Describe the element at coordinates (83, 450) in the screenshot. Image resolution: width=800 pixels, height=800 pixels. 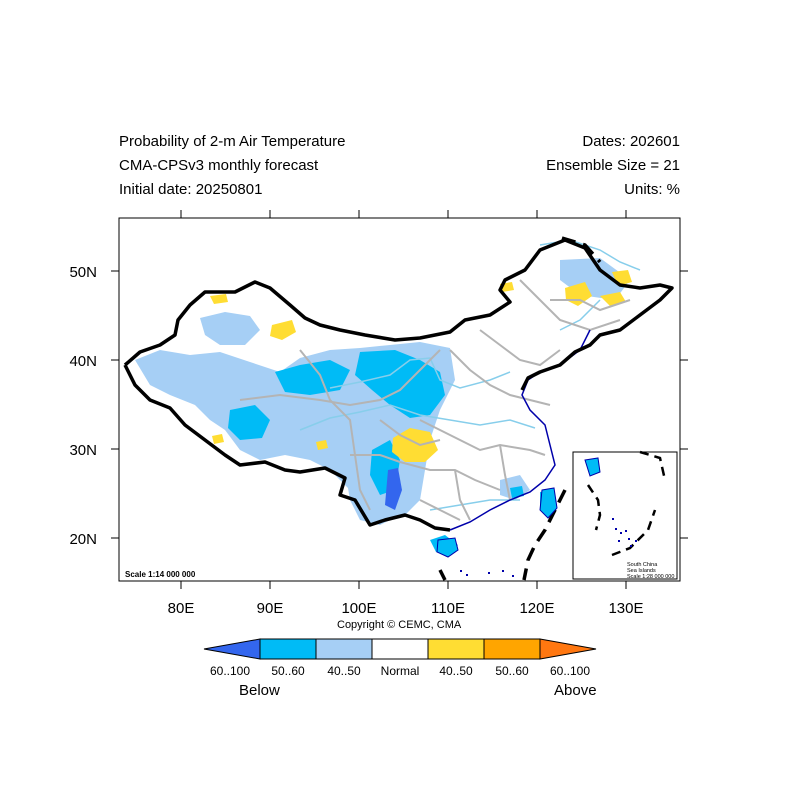
I see `lat-label-30n: 30N` at that location.